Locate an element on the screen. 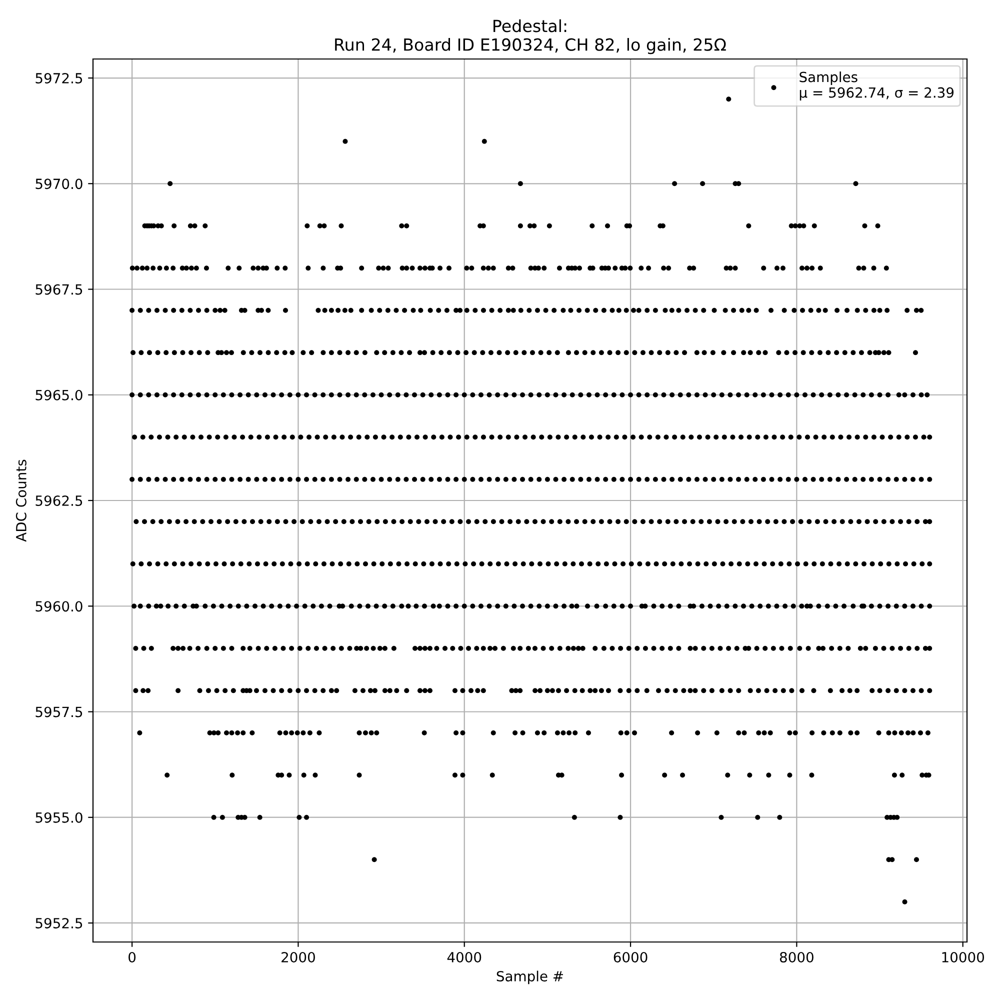  x-tick-label: 10000 is located at coordinates (963, 957).